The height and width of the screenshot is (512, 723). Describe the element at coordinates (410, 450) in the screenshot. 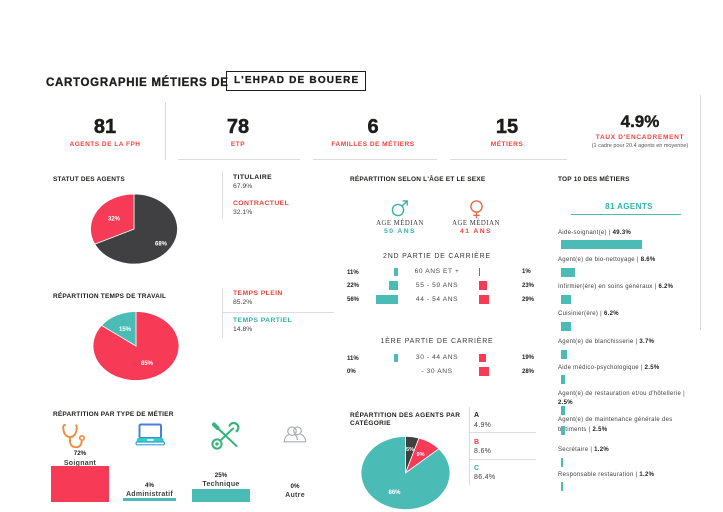

I see `svg-text: 5%` at that location.